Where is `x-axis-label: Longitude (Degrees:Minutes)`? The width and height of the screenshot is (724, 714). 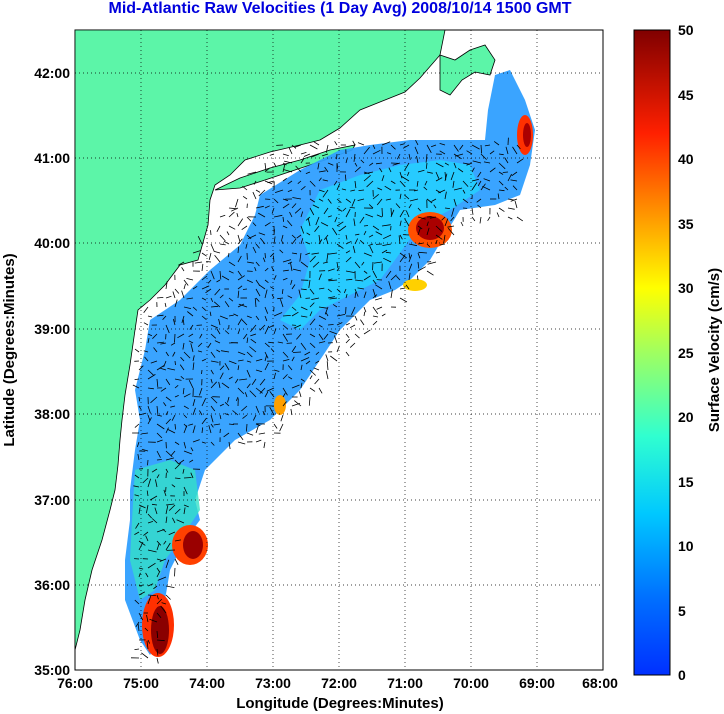 x-axis-label: Longitude (Degrees:Minutes) is located at coordinates (340, 703).